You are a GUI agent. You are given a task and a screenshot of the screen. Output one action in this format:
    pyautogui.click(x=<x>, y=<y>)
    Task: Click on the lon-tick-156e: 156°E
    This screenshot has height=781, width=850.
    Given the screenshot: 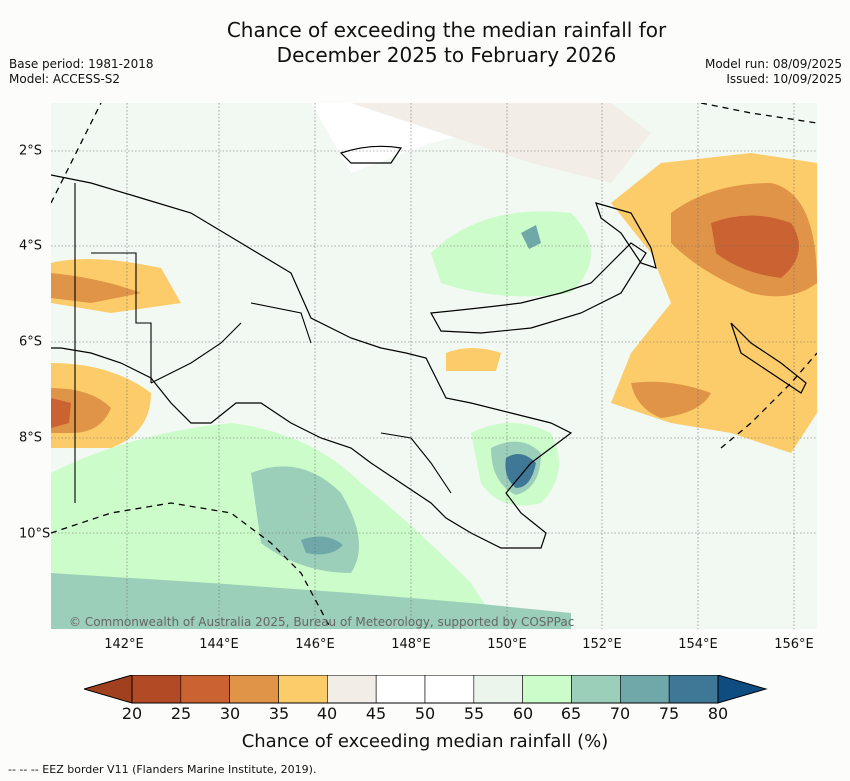 What is the action you would take?
    pyautogui.click(x=794, y=644)
    